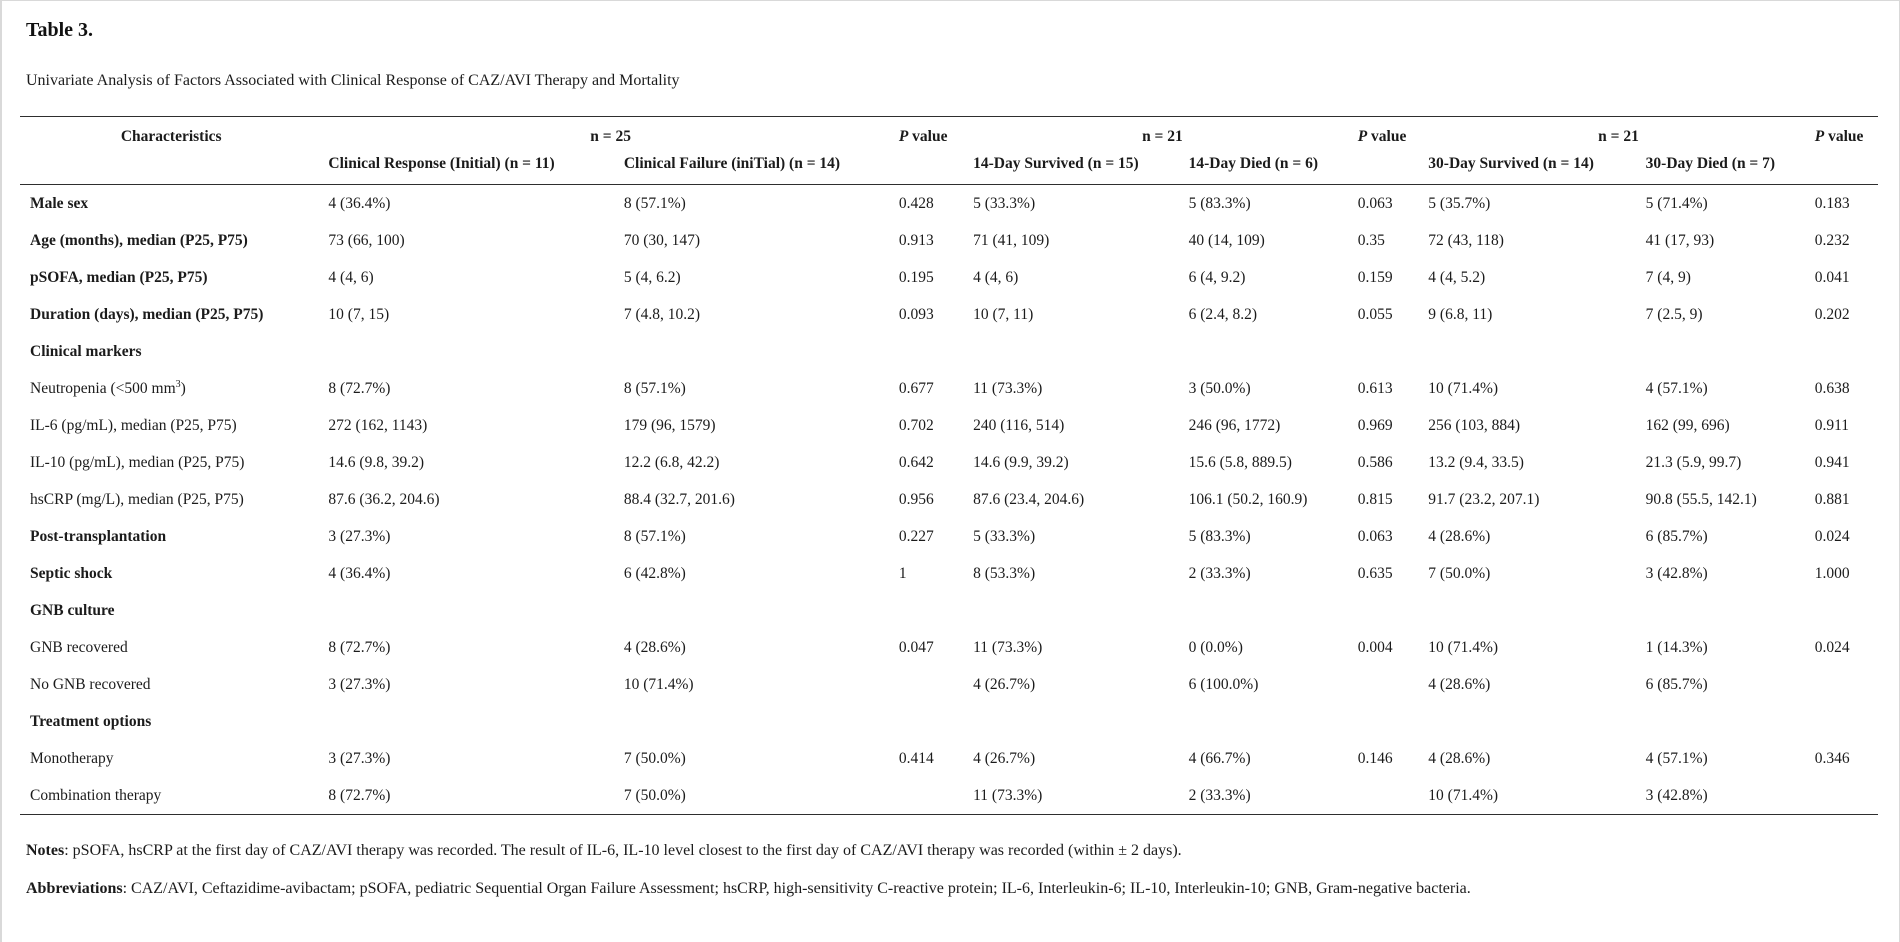  What do you see at coordinates (1375, 203) in the screenshot?
I see `table-cell: 0.063` at bounding box center [1375, 203].